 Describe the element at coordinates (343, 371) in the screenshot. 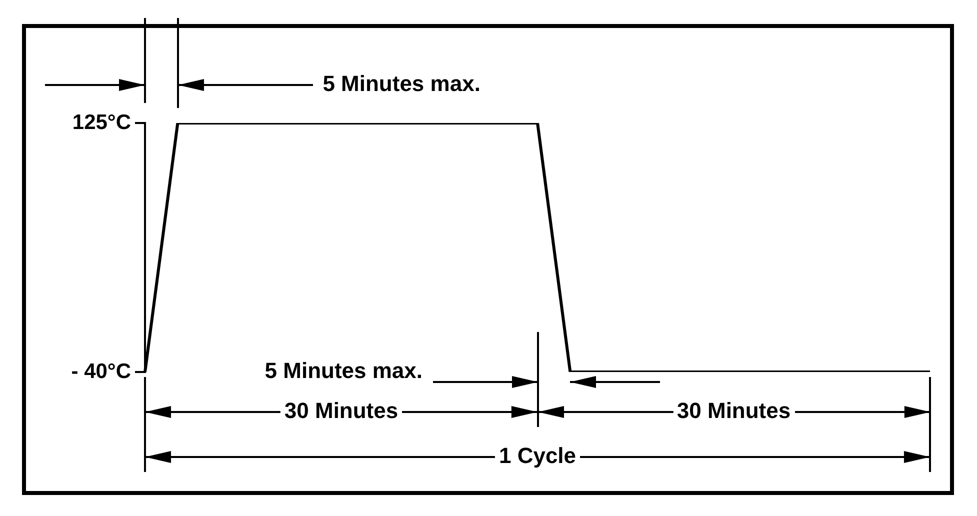

I see `annotation: 5 Minutes max.` at that location.